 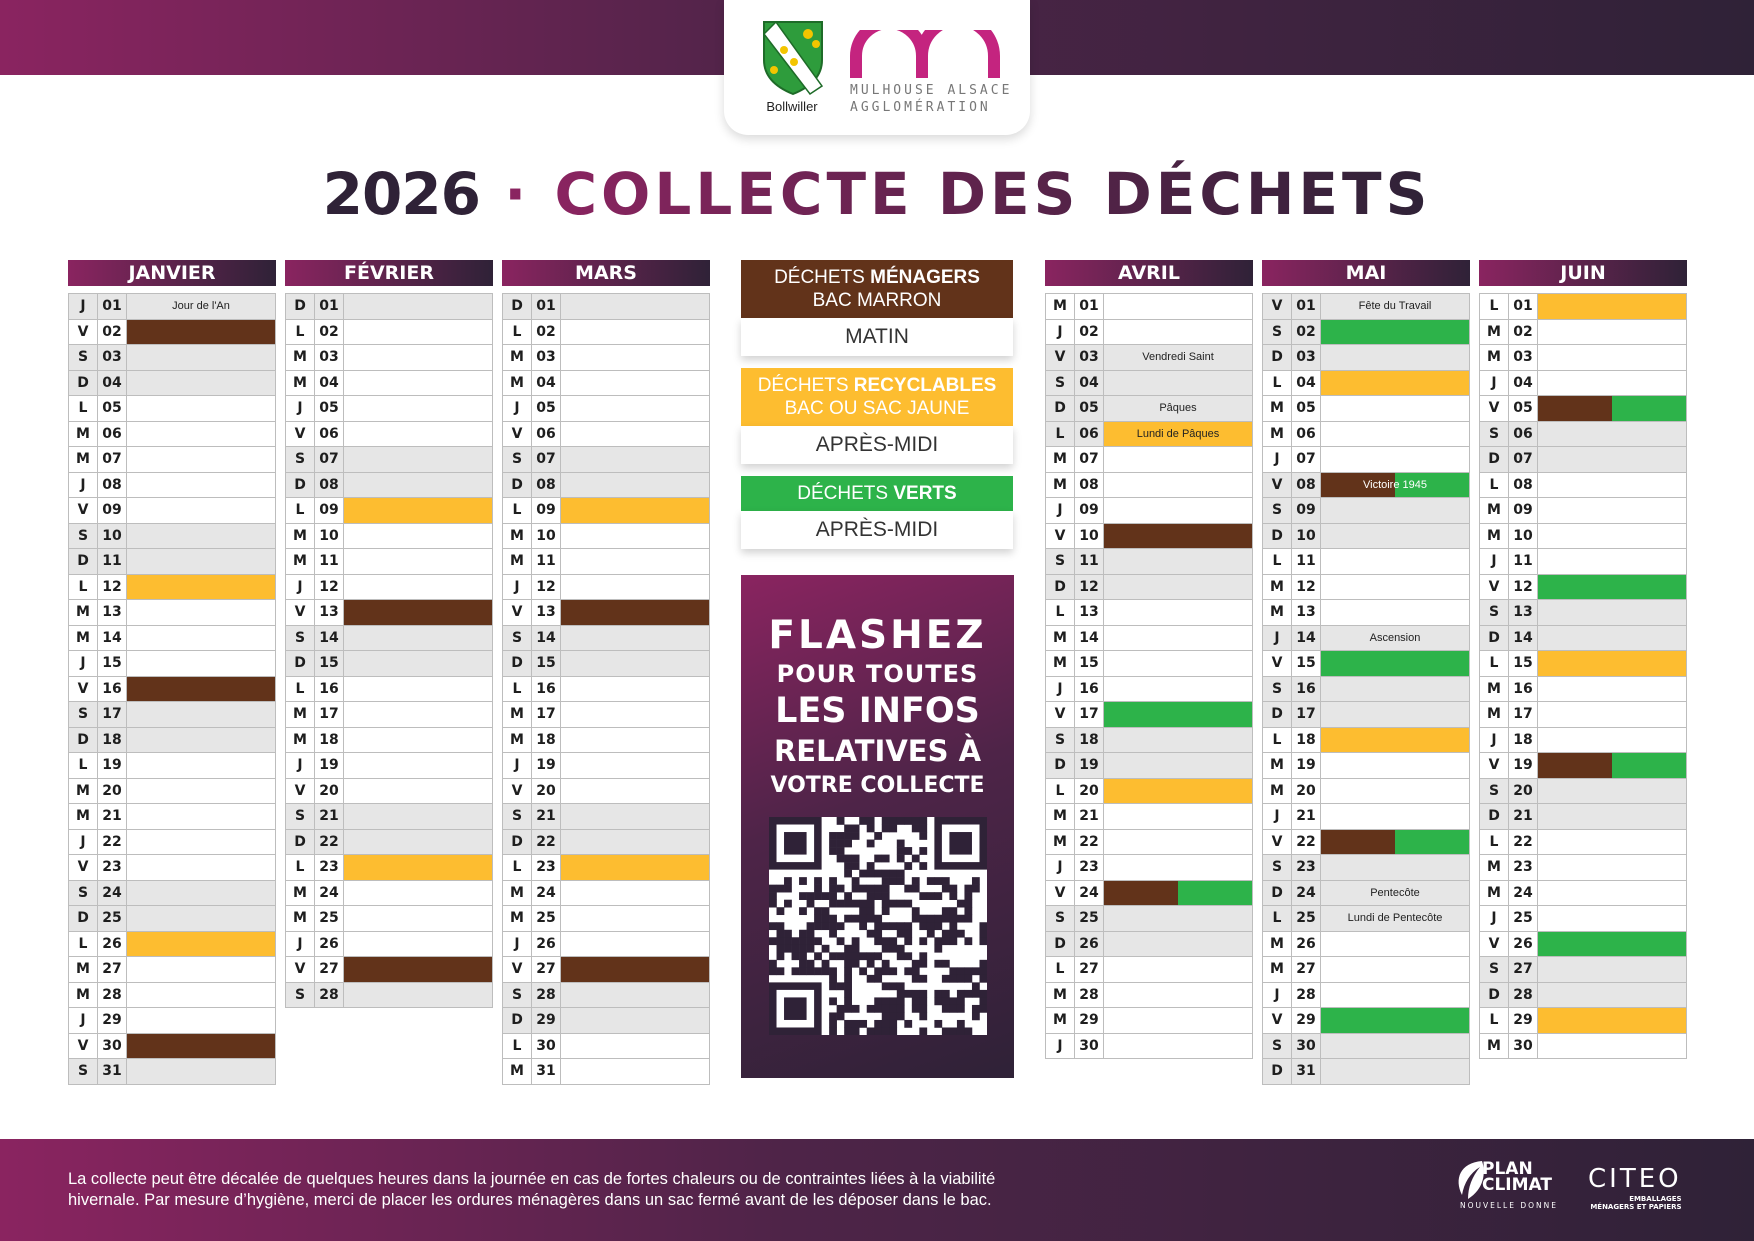 I want to click on legend-bold: VERTS, so click(x=925, y=493).